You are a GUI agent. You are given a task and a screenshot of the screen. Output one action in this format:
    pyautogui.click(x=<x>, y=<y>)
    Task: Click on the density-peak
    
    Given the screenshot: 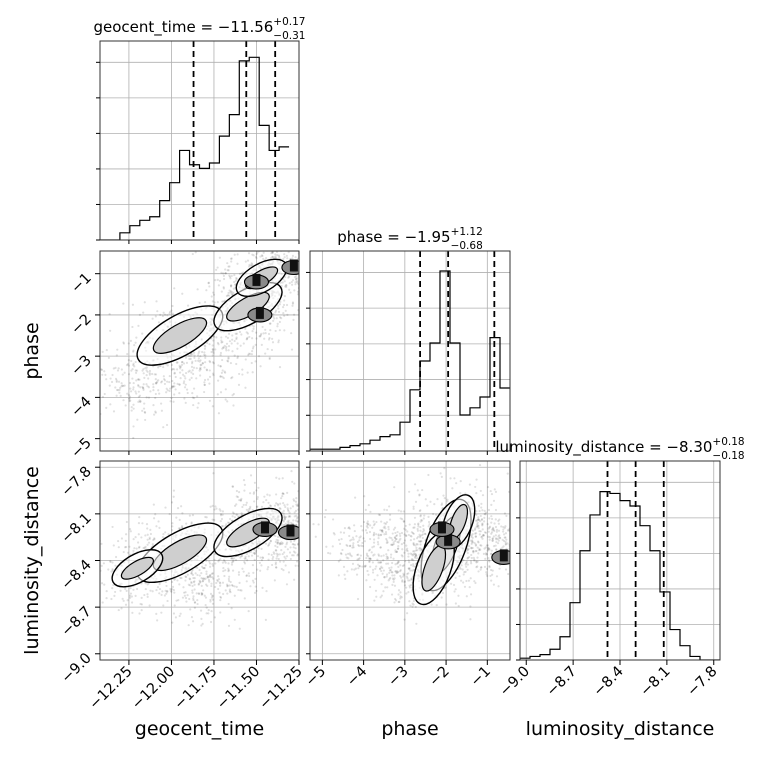 What is the action you would take?
    pyautogui.click(x=264, y=527)
    